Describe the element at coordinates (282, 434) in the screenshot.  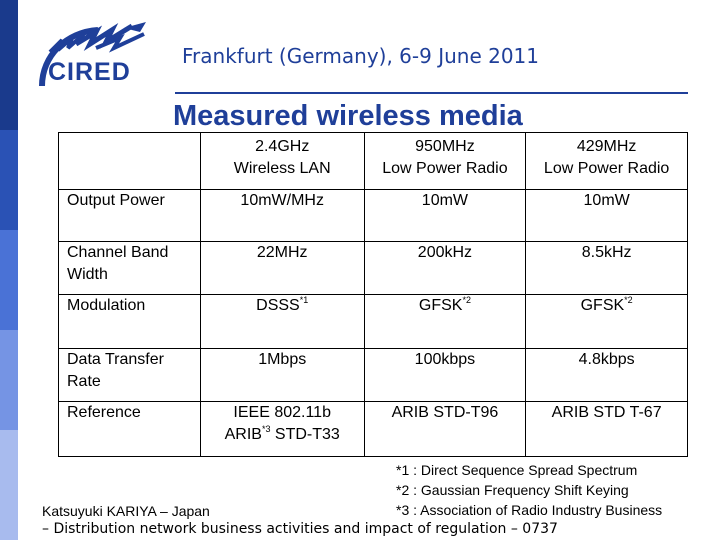
I see `reference-line: ARIB*3 STD-T33` at that location.